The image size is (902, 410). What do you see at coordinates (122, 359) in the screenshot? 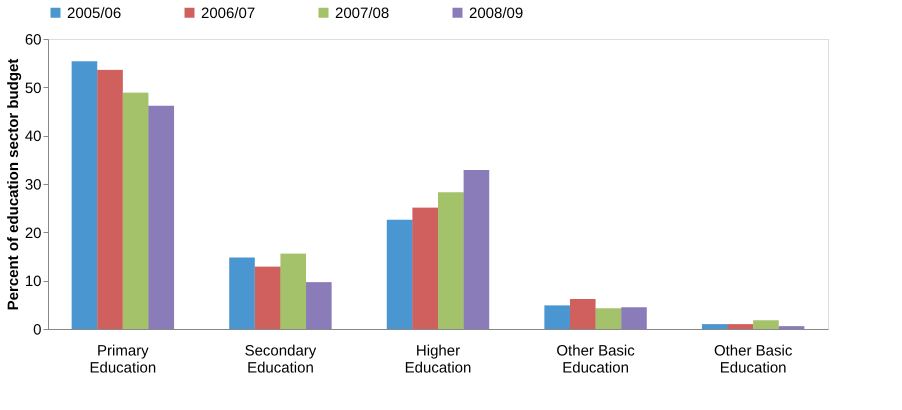
I see `x-tick-label: Primary Education` at bounding box center [122, 359].